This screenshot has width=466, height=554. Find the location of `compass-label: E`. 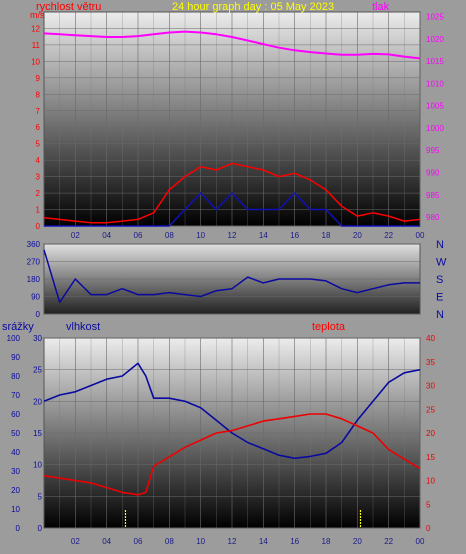

compass-label: E is located at coordinates (439, 298).